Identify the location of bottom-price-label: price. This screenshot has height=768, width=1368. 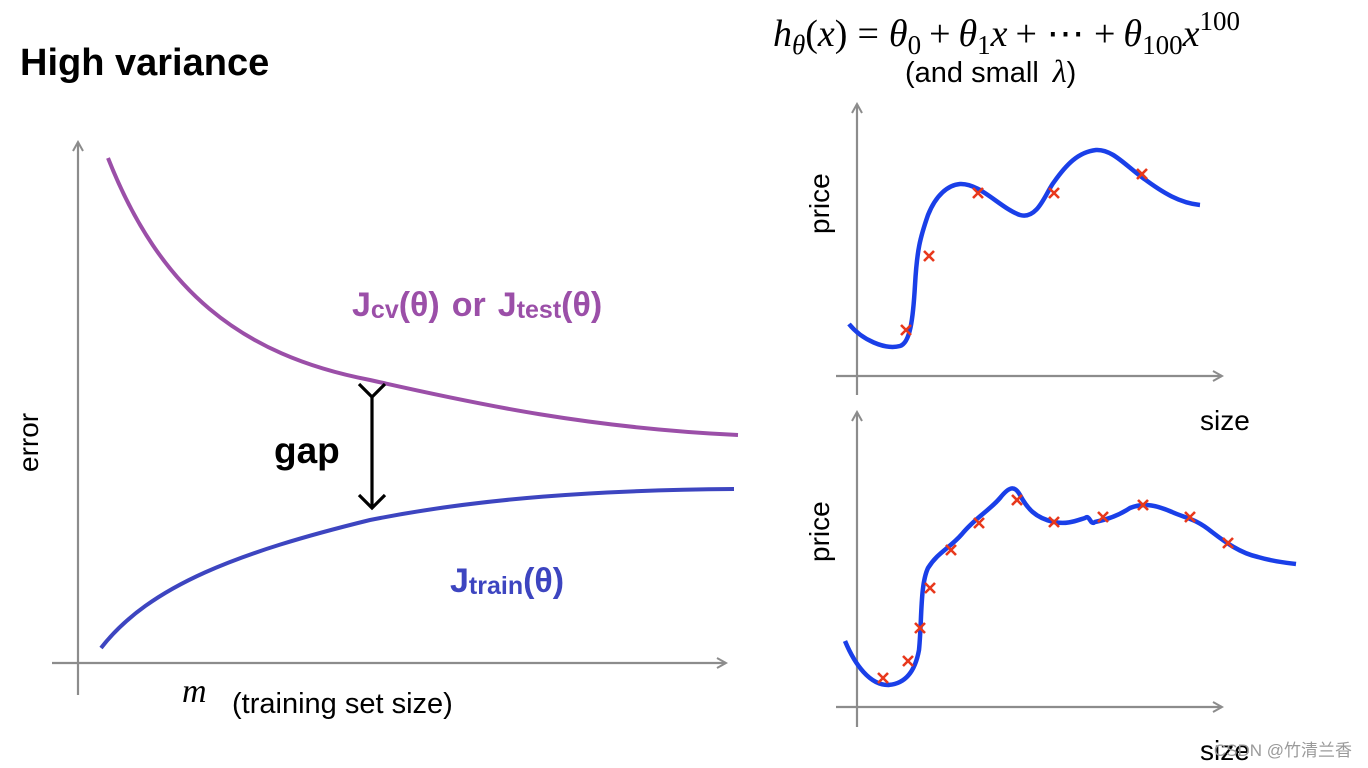
(819, 531).